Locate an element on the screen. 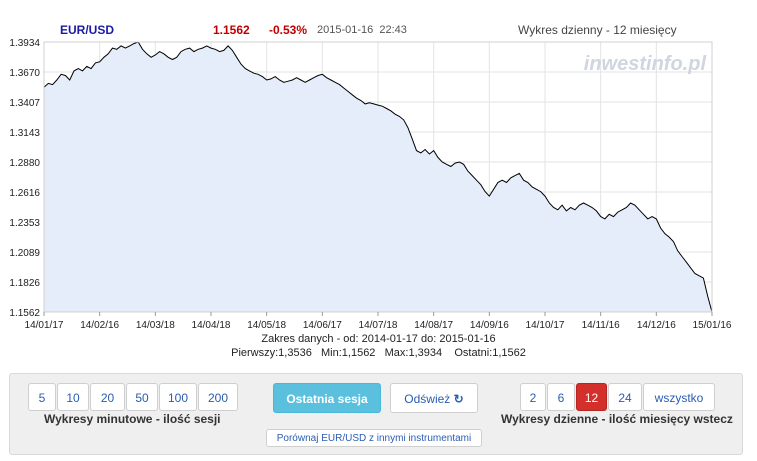 The image size is (757, 461). y-tick-label: 1.3934 is located at coordinates (24, 43).